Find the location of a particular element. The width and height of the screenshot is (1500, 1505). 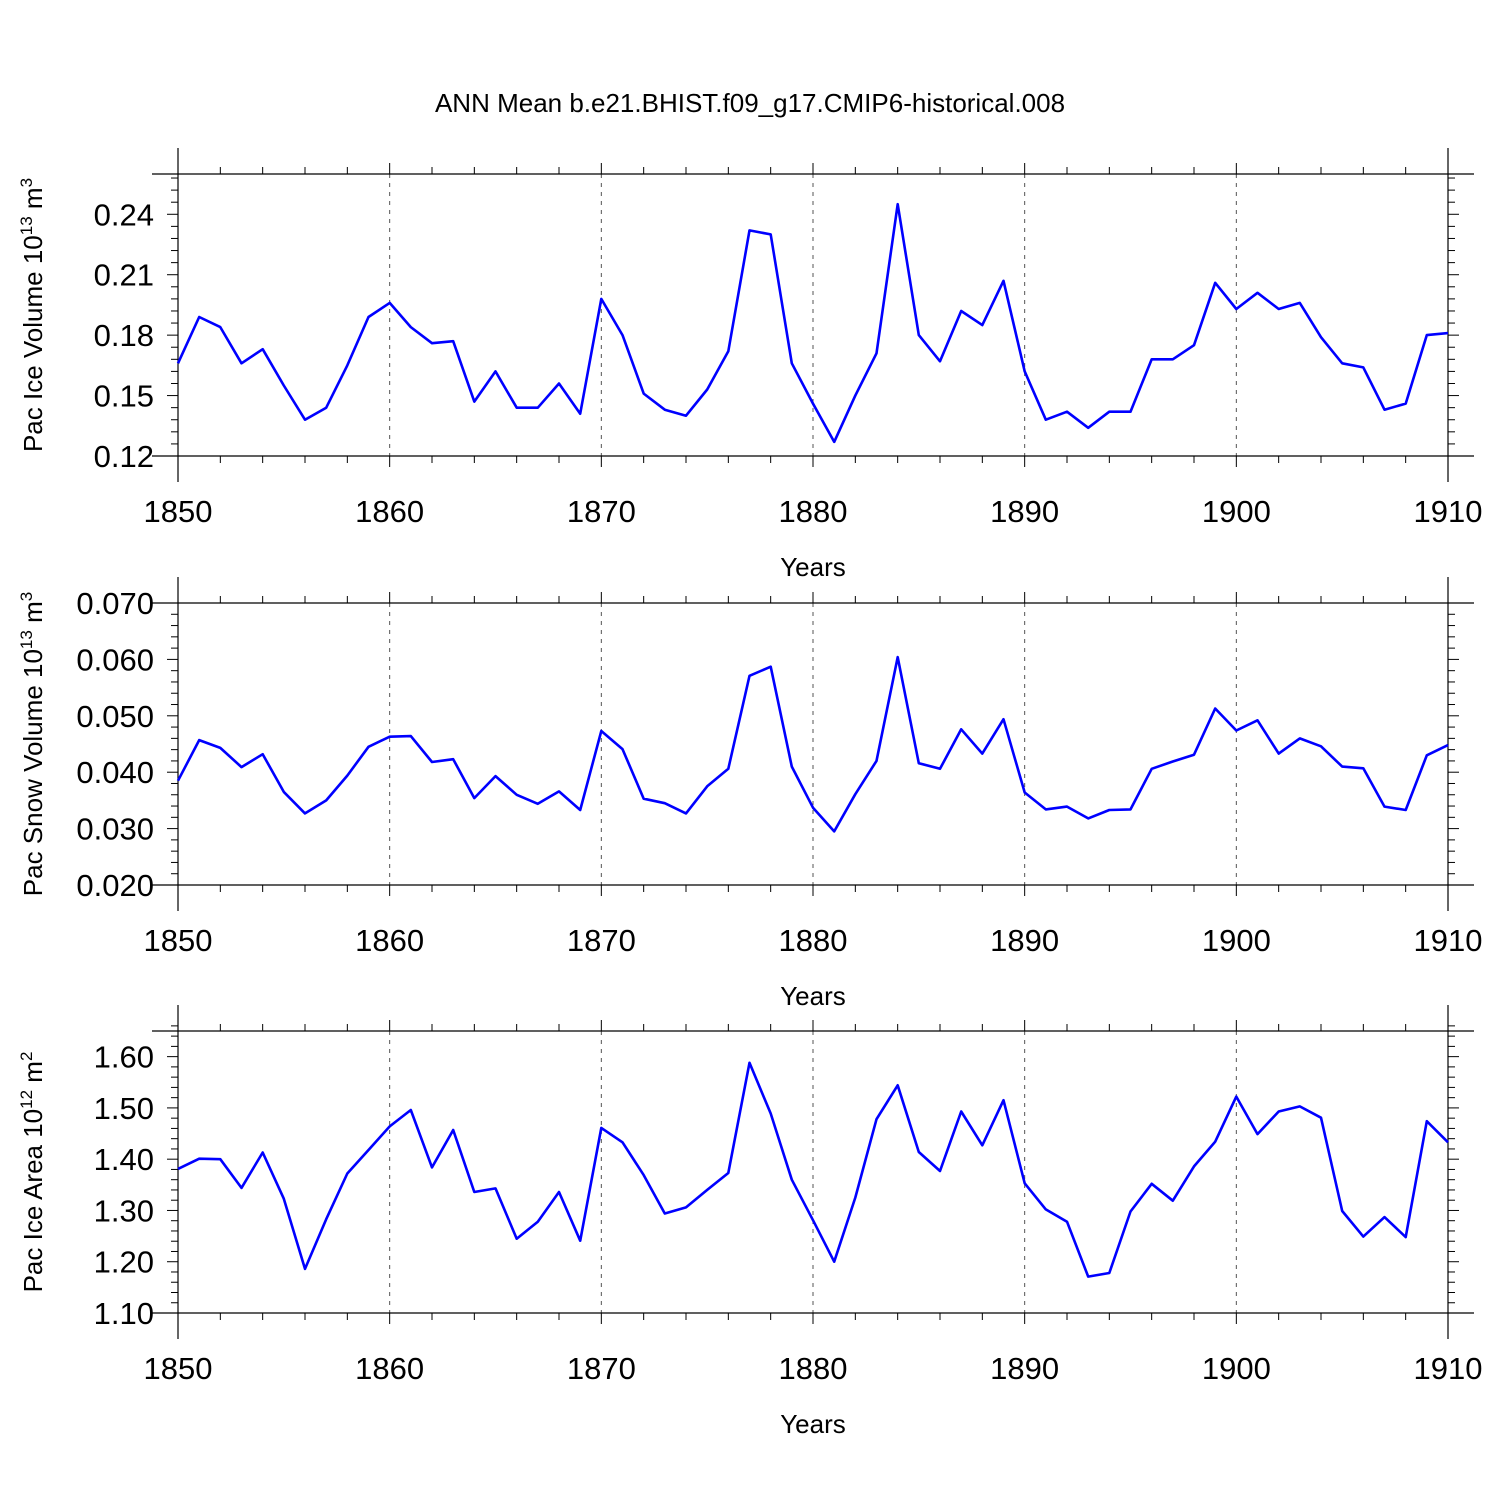

y-tick-label: 1.30 is located at coordinates (124, 1210).